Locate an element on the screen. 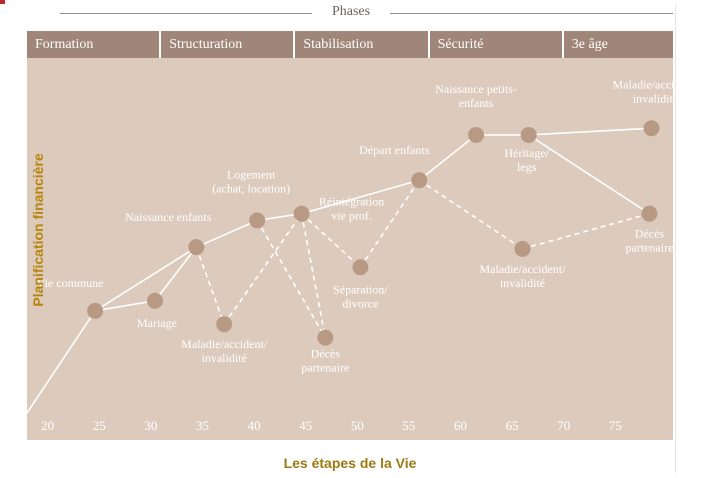 The height and width of the screenshot is (478, 702). node-logement is located at coordinates (257, 220).